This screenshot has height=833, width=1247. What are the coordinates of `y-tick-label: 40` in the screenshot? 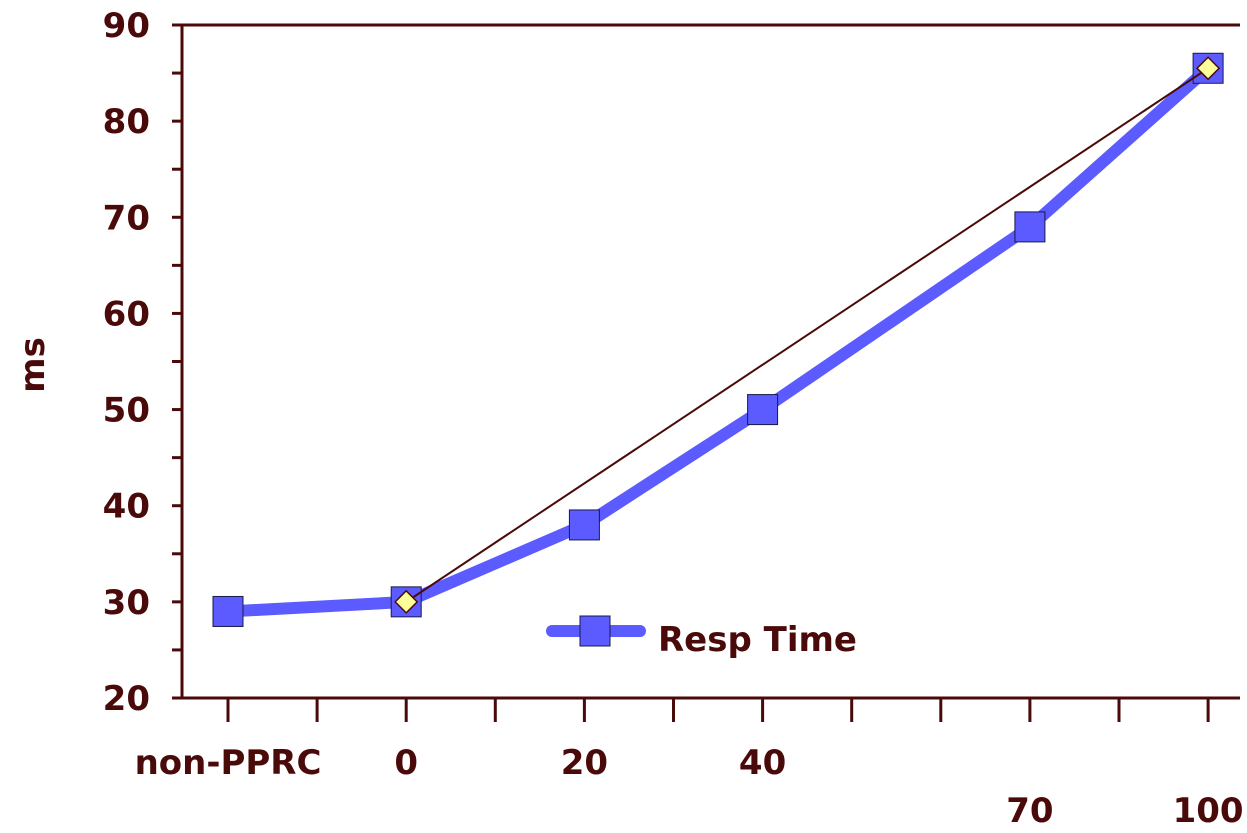 It's located at (126, 507).